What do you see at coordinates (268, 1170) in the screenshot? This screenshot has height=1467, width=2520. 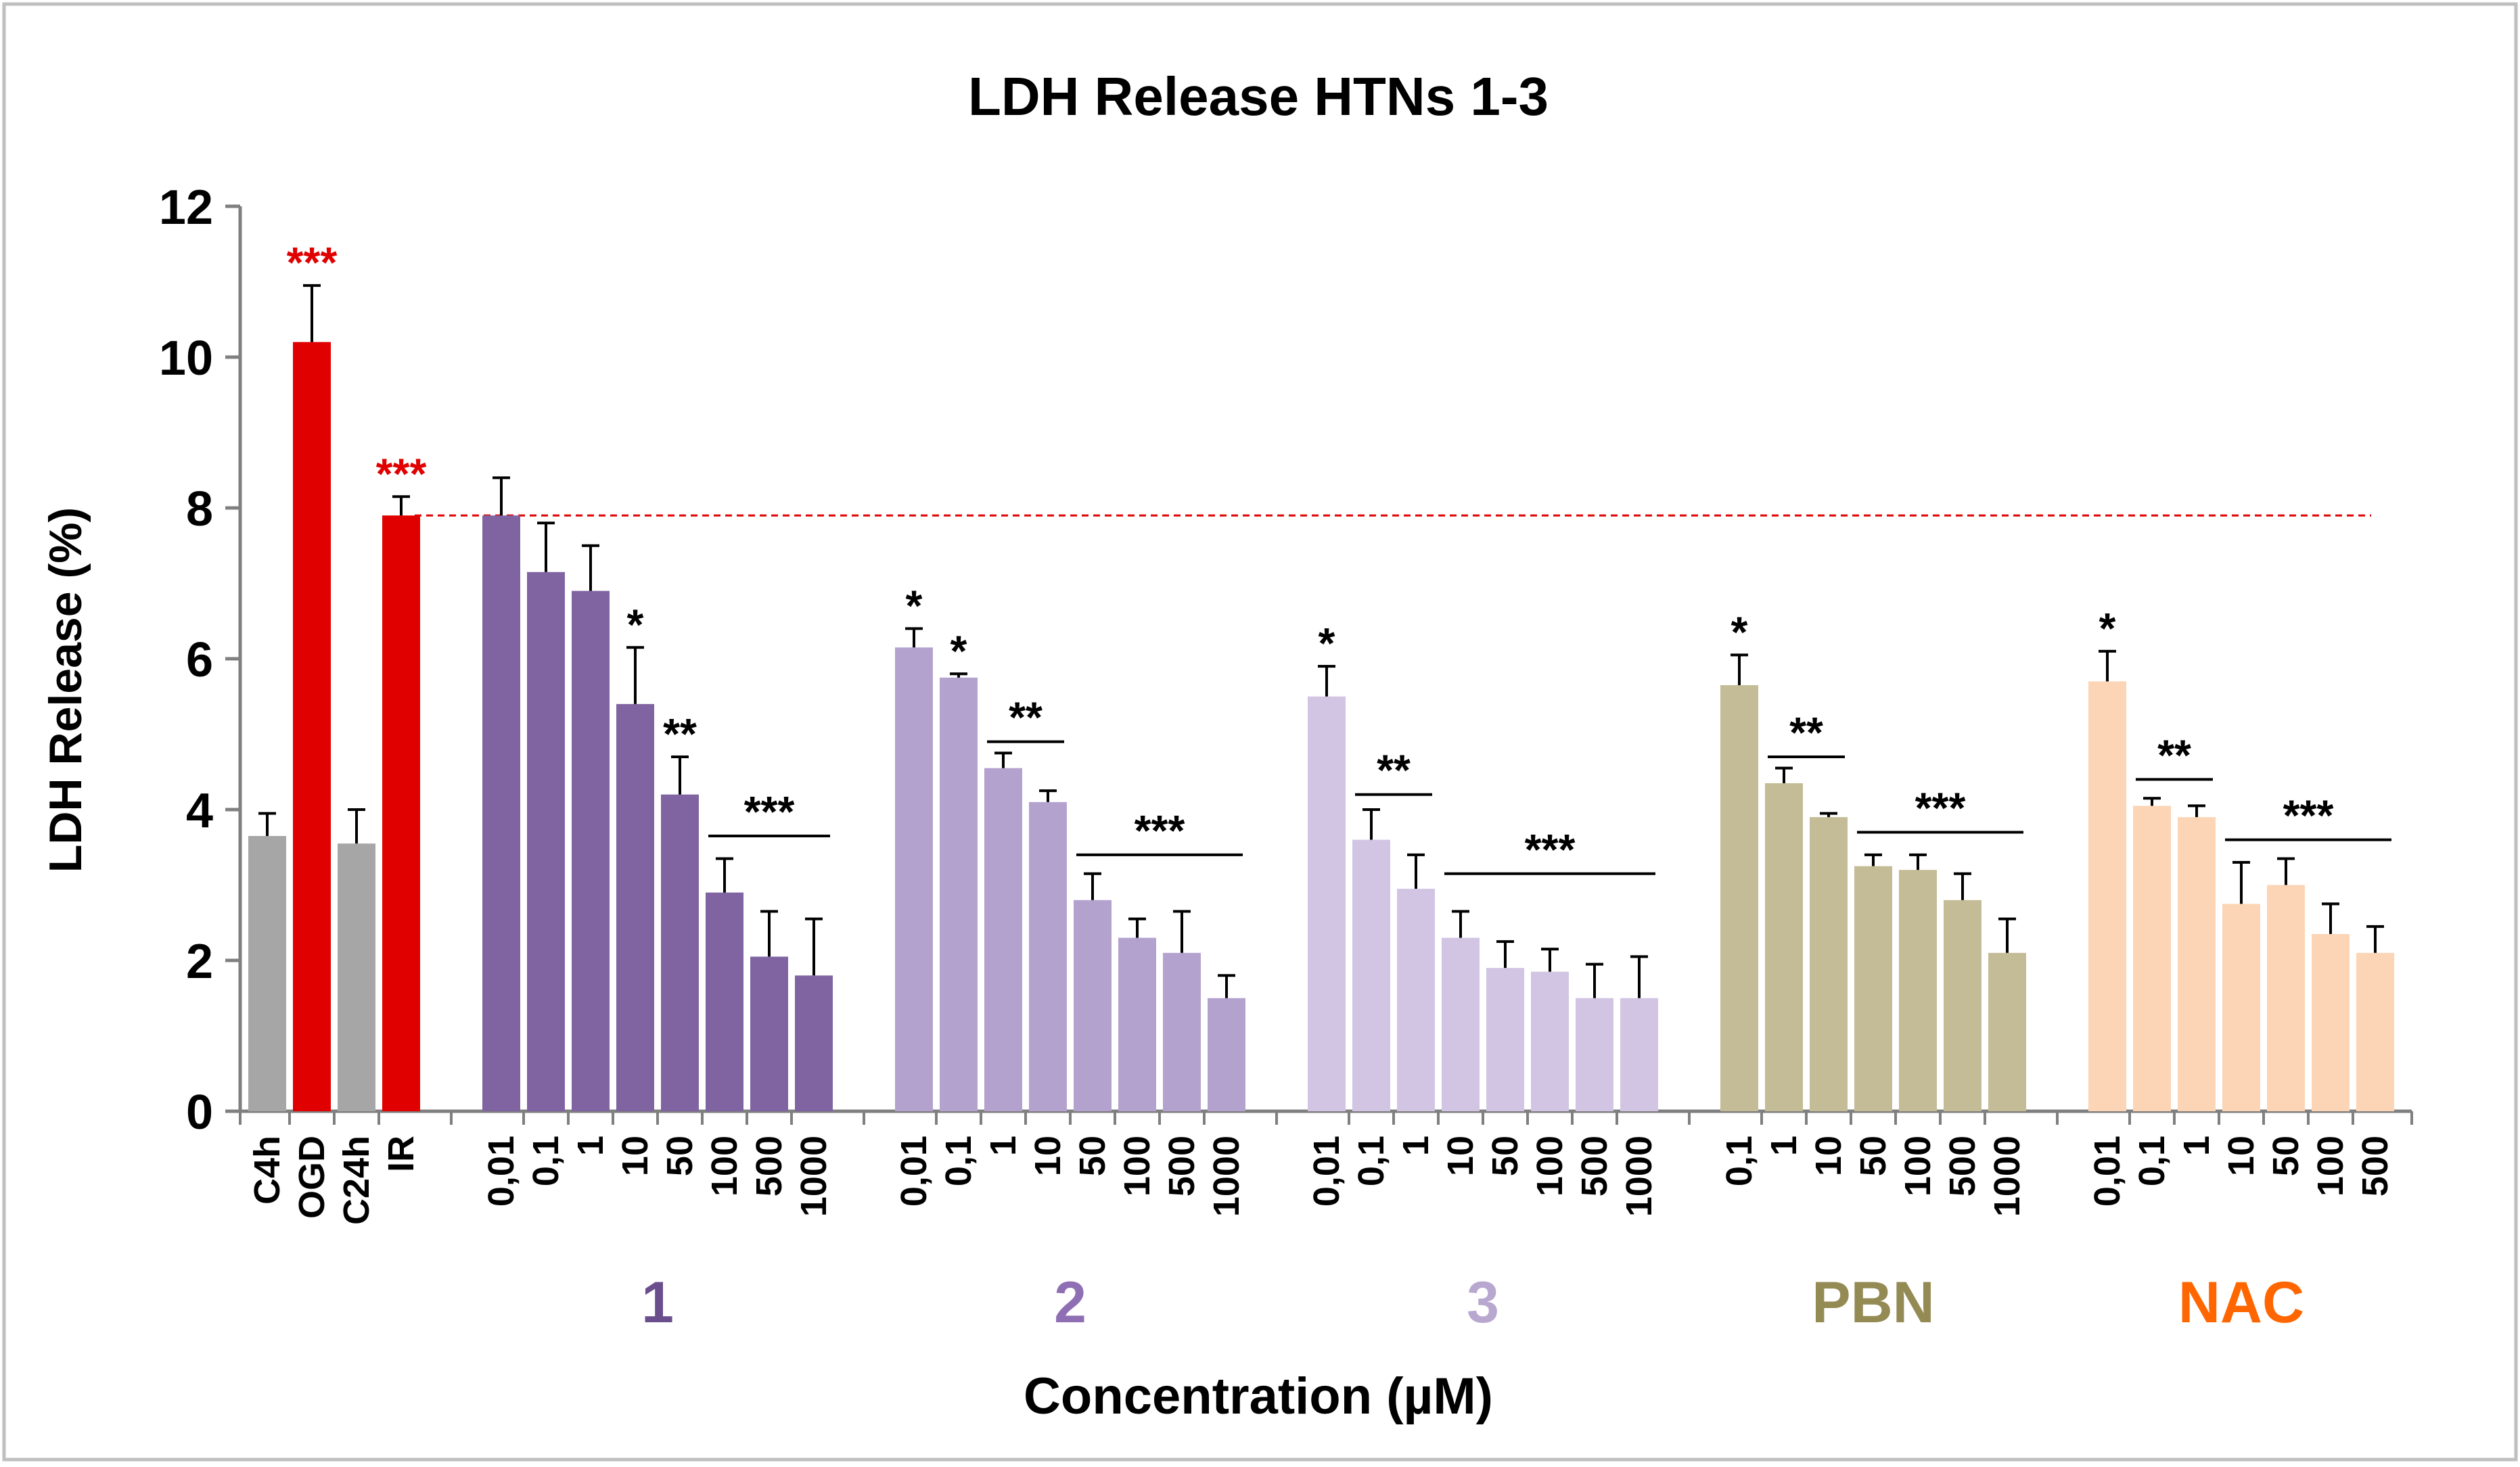 I see `x-tick-label: C4h` at bounding box center [268, 1170].